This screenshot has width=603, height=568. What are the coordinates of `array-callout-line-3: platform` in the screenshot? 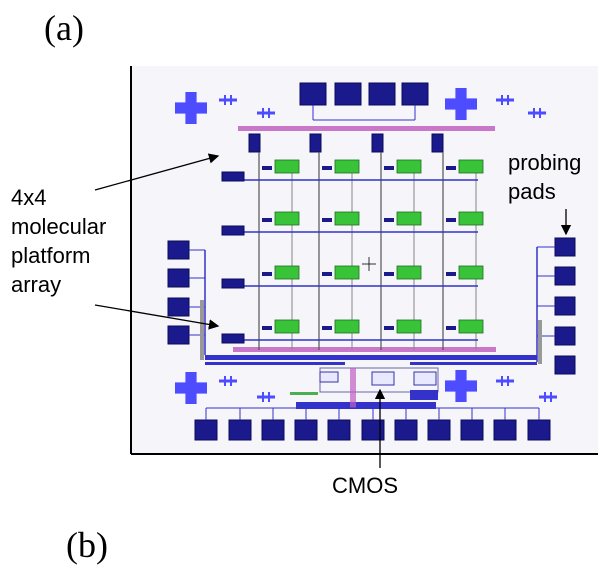 It's located at (51, 255).